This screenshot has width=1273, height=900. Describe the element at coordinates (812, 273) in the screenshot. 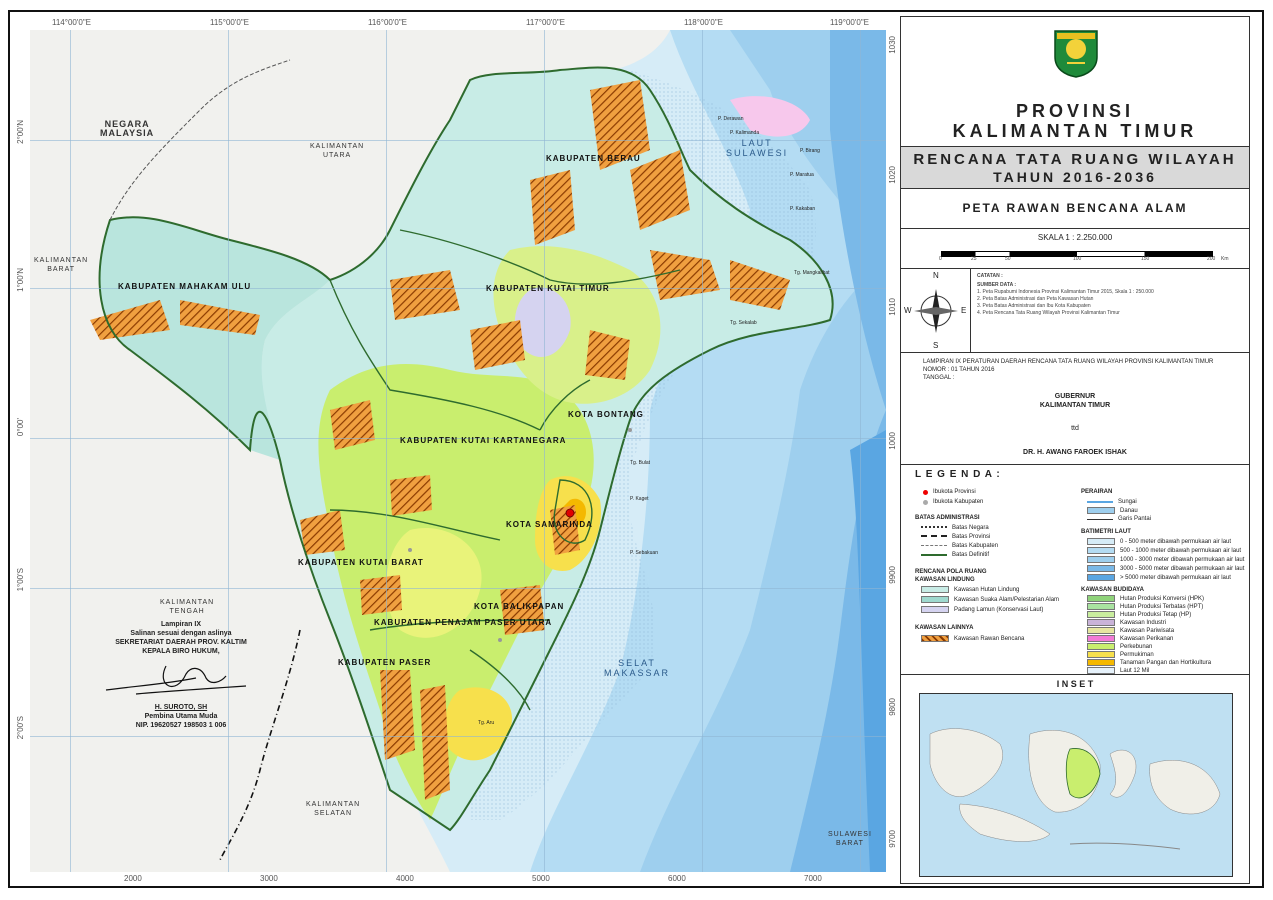

I see `place-label: Tg. Mangkalihat` at that location.